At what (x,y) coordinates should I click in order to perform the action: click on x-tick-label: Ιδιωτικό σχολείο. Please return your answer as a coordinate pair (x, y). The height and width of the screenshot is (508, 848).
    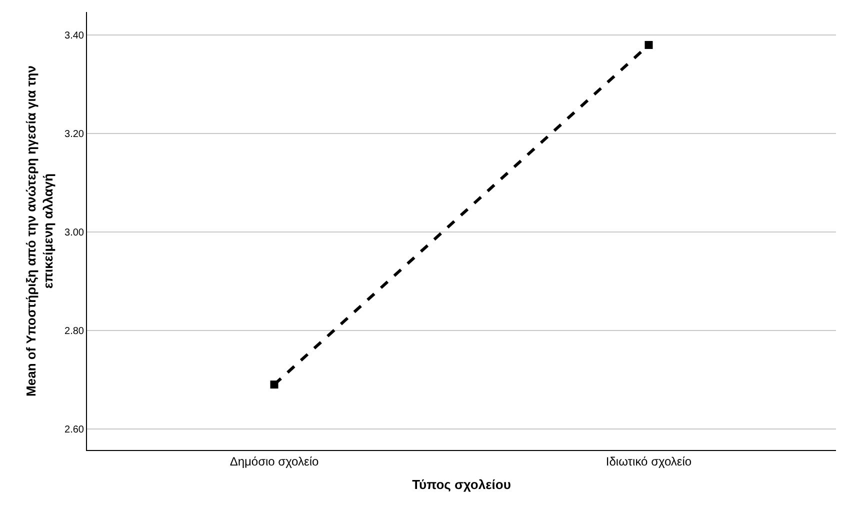
    Looking at the image, I should click on (649, 461).